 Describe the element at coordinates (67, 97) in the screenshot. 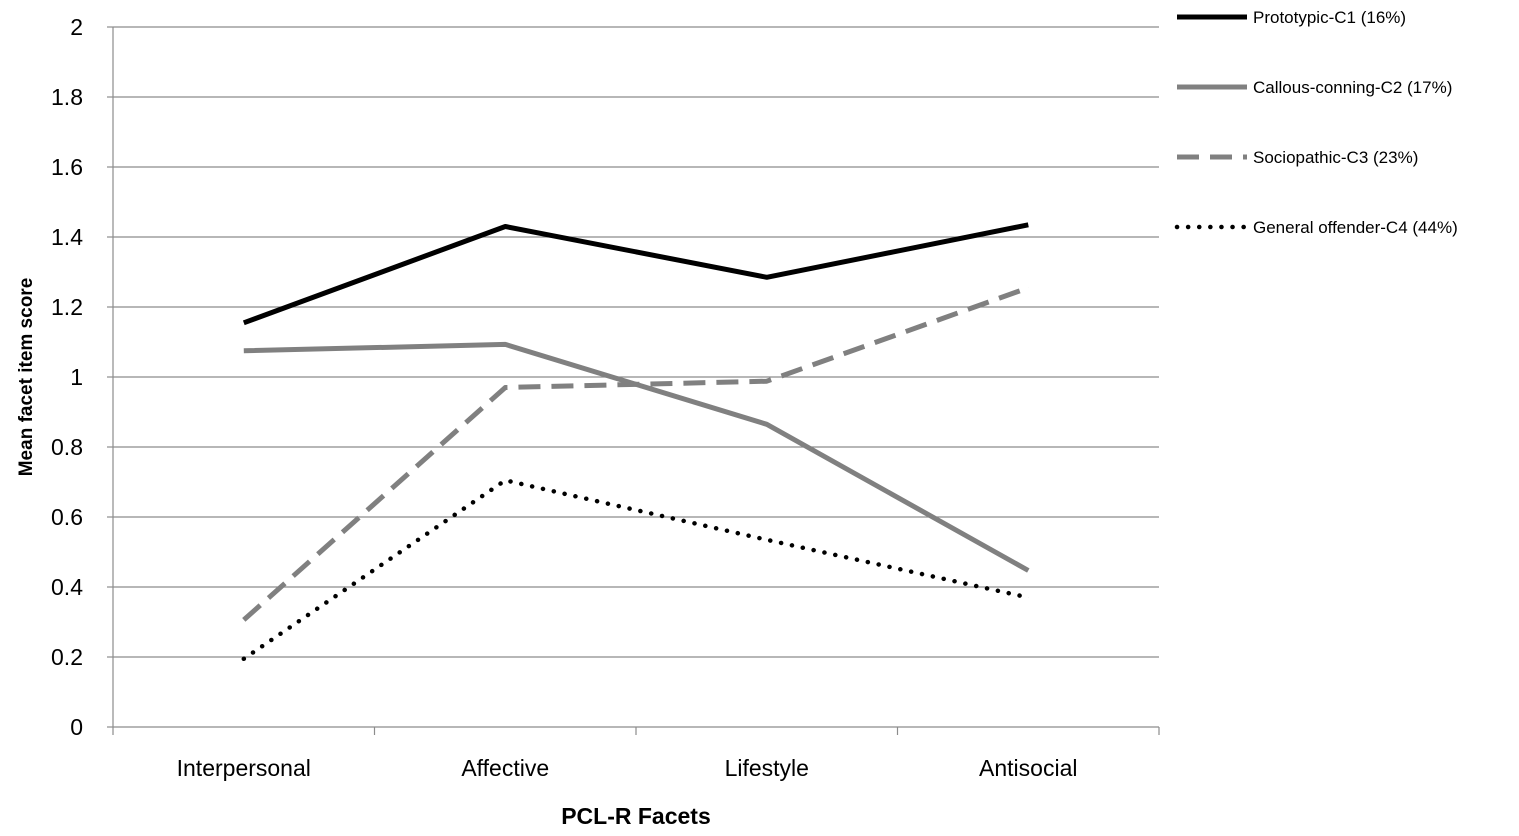

I see `y-tick-label: 1.8` at that location.